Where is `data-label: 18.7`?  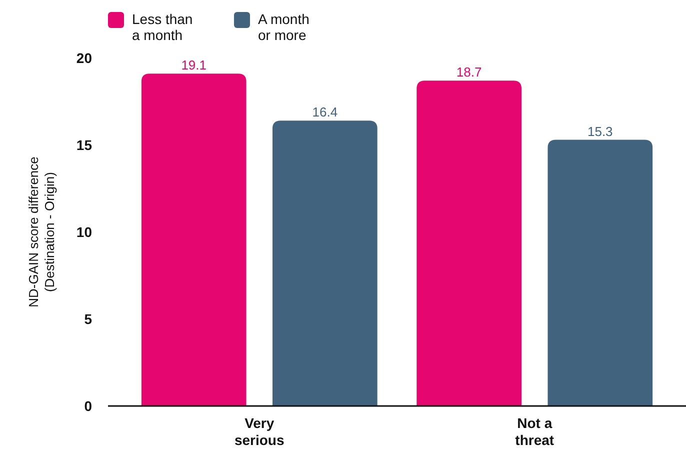
data-label: 18.7 is located at coordinates (469, 72).